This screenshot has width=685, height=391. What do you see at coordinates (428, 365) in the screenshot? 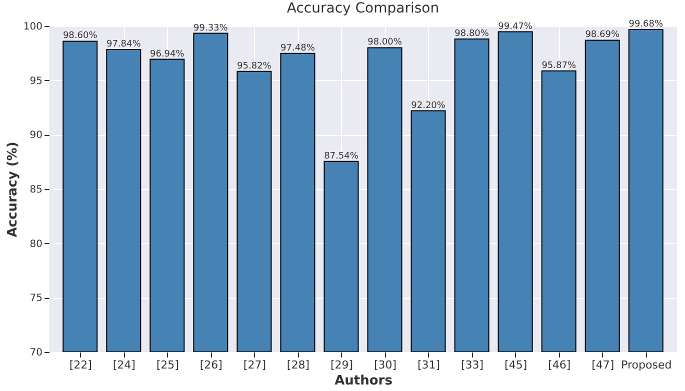
I see `x-tick-label: [31]` at bounding box center [428, 365].